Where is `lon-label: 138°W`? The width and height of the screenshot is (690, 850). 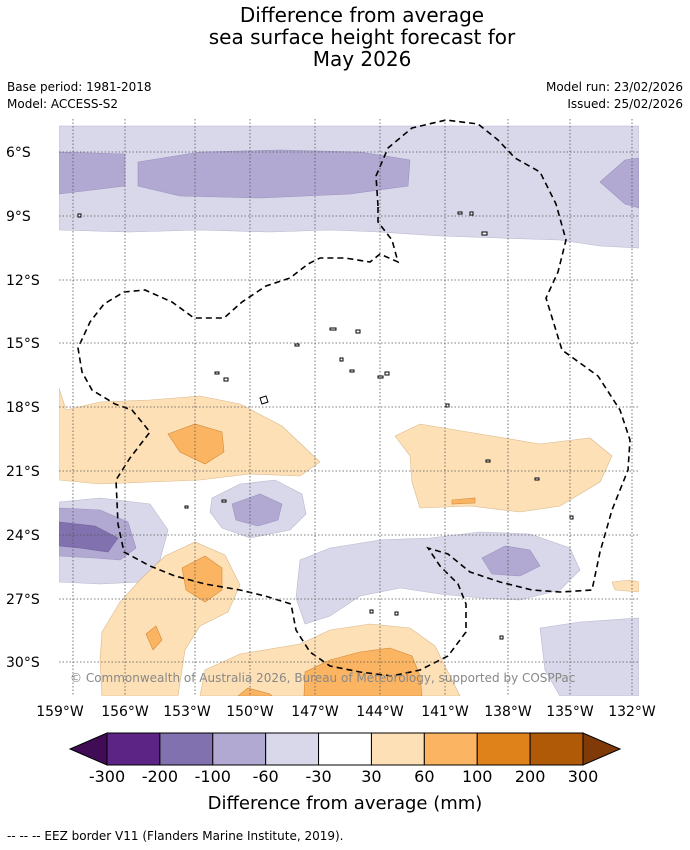
lon-label: 138°W is located at coordinates (508, 712).